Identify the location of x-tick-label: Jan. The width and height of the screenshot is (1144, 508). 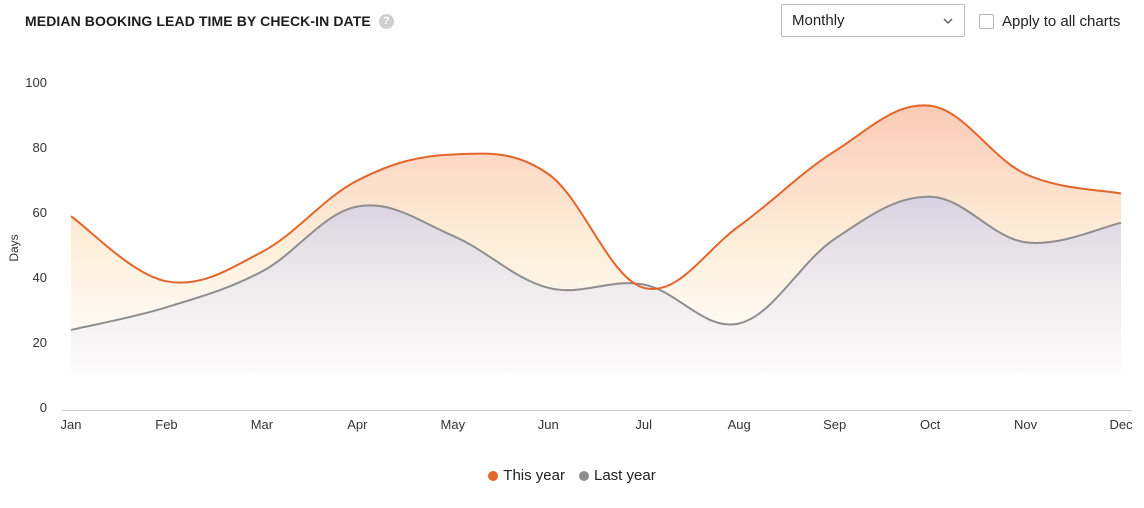
(71, 424).